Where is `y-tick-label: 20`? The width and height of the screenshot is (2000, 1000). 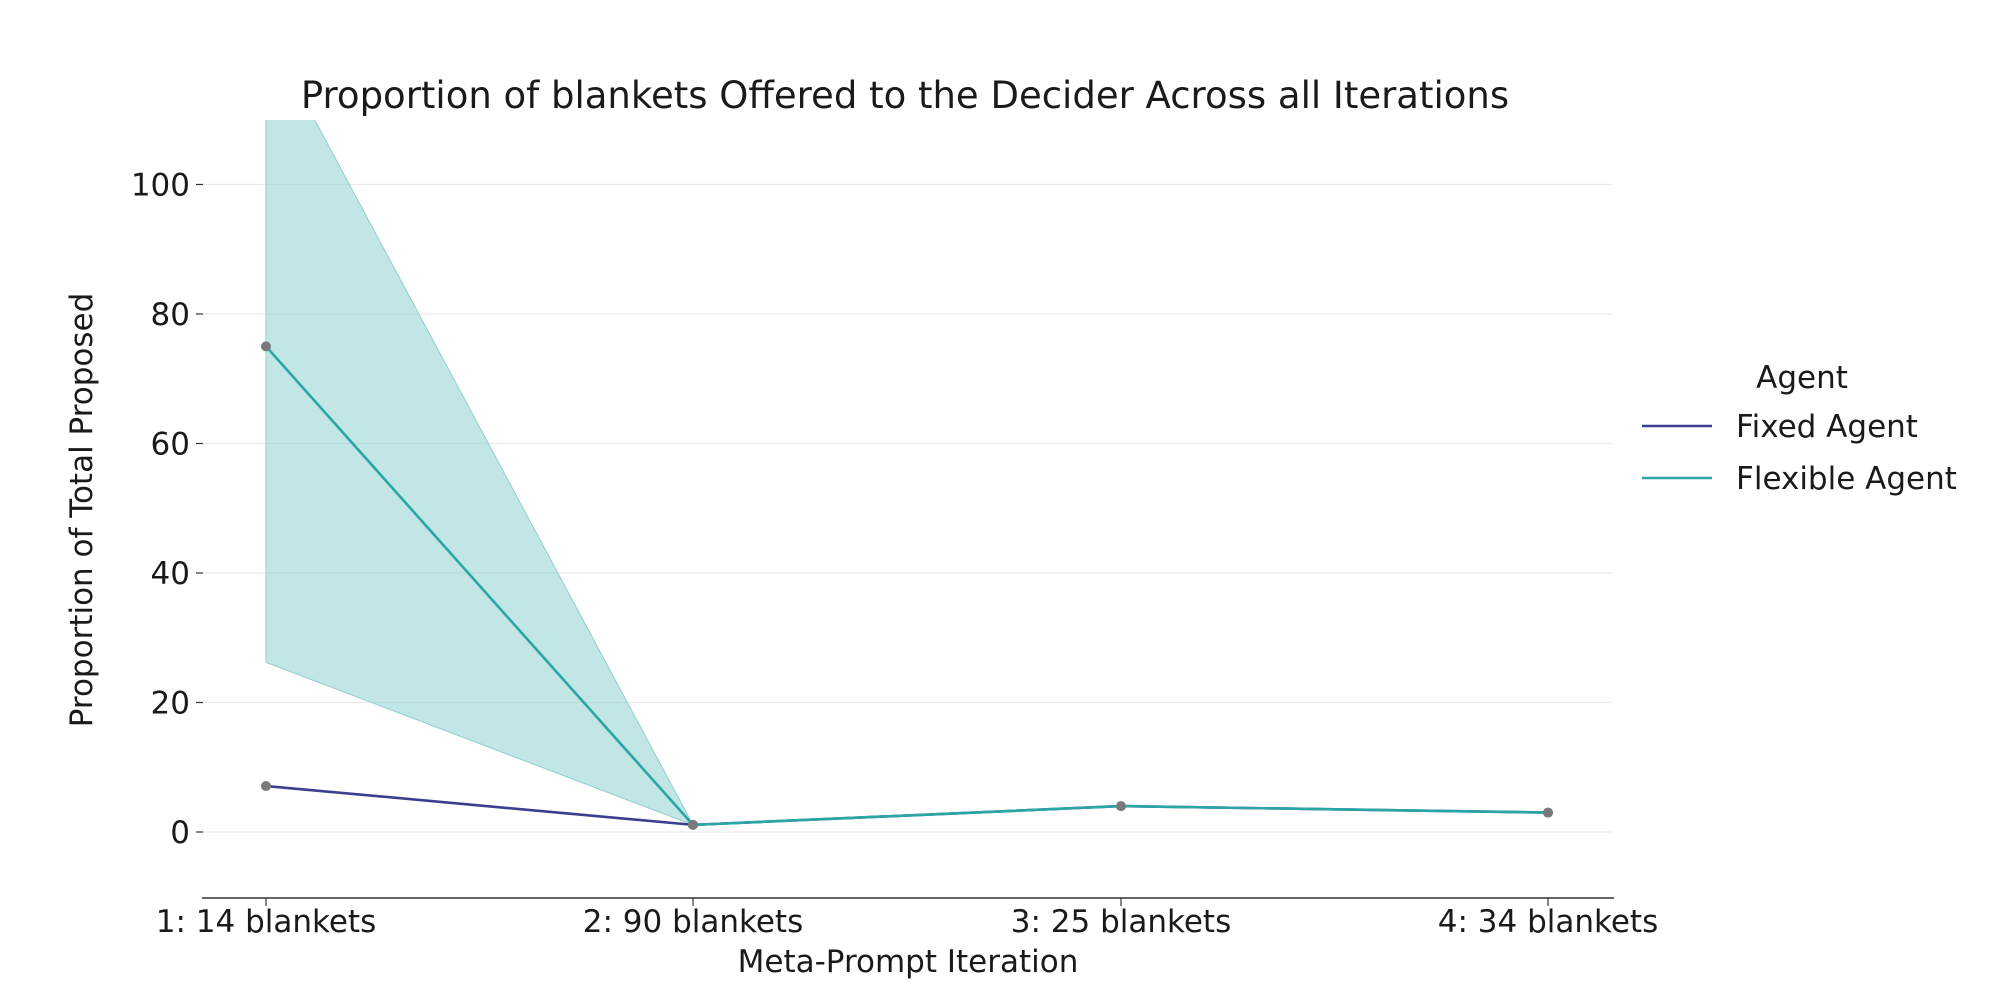 y-tick-label: 20 is located at coordinates (170, 704).